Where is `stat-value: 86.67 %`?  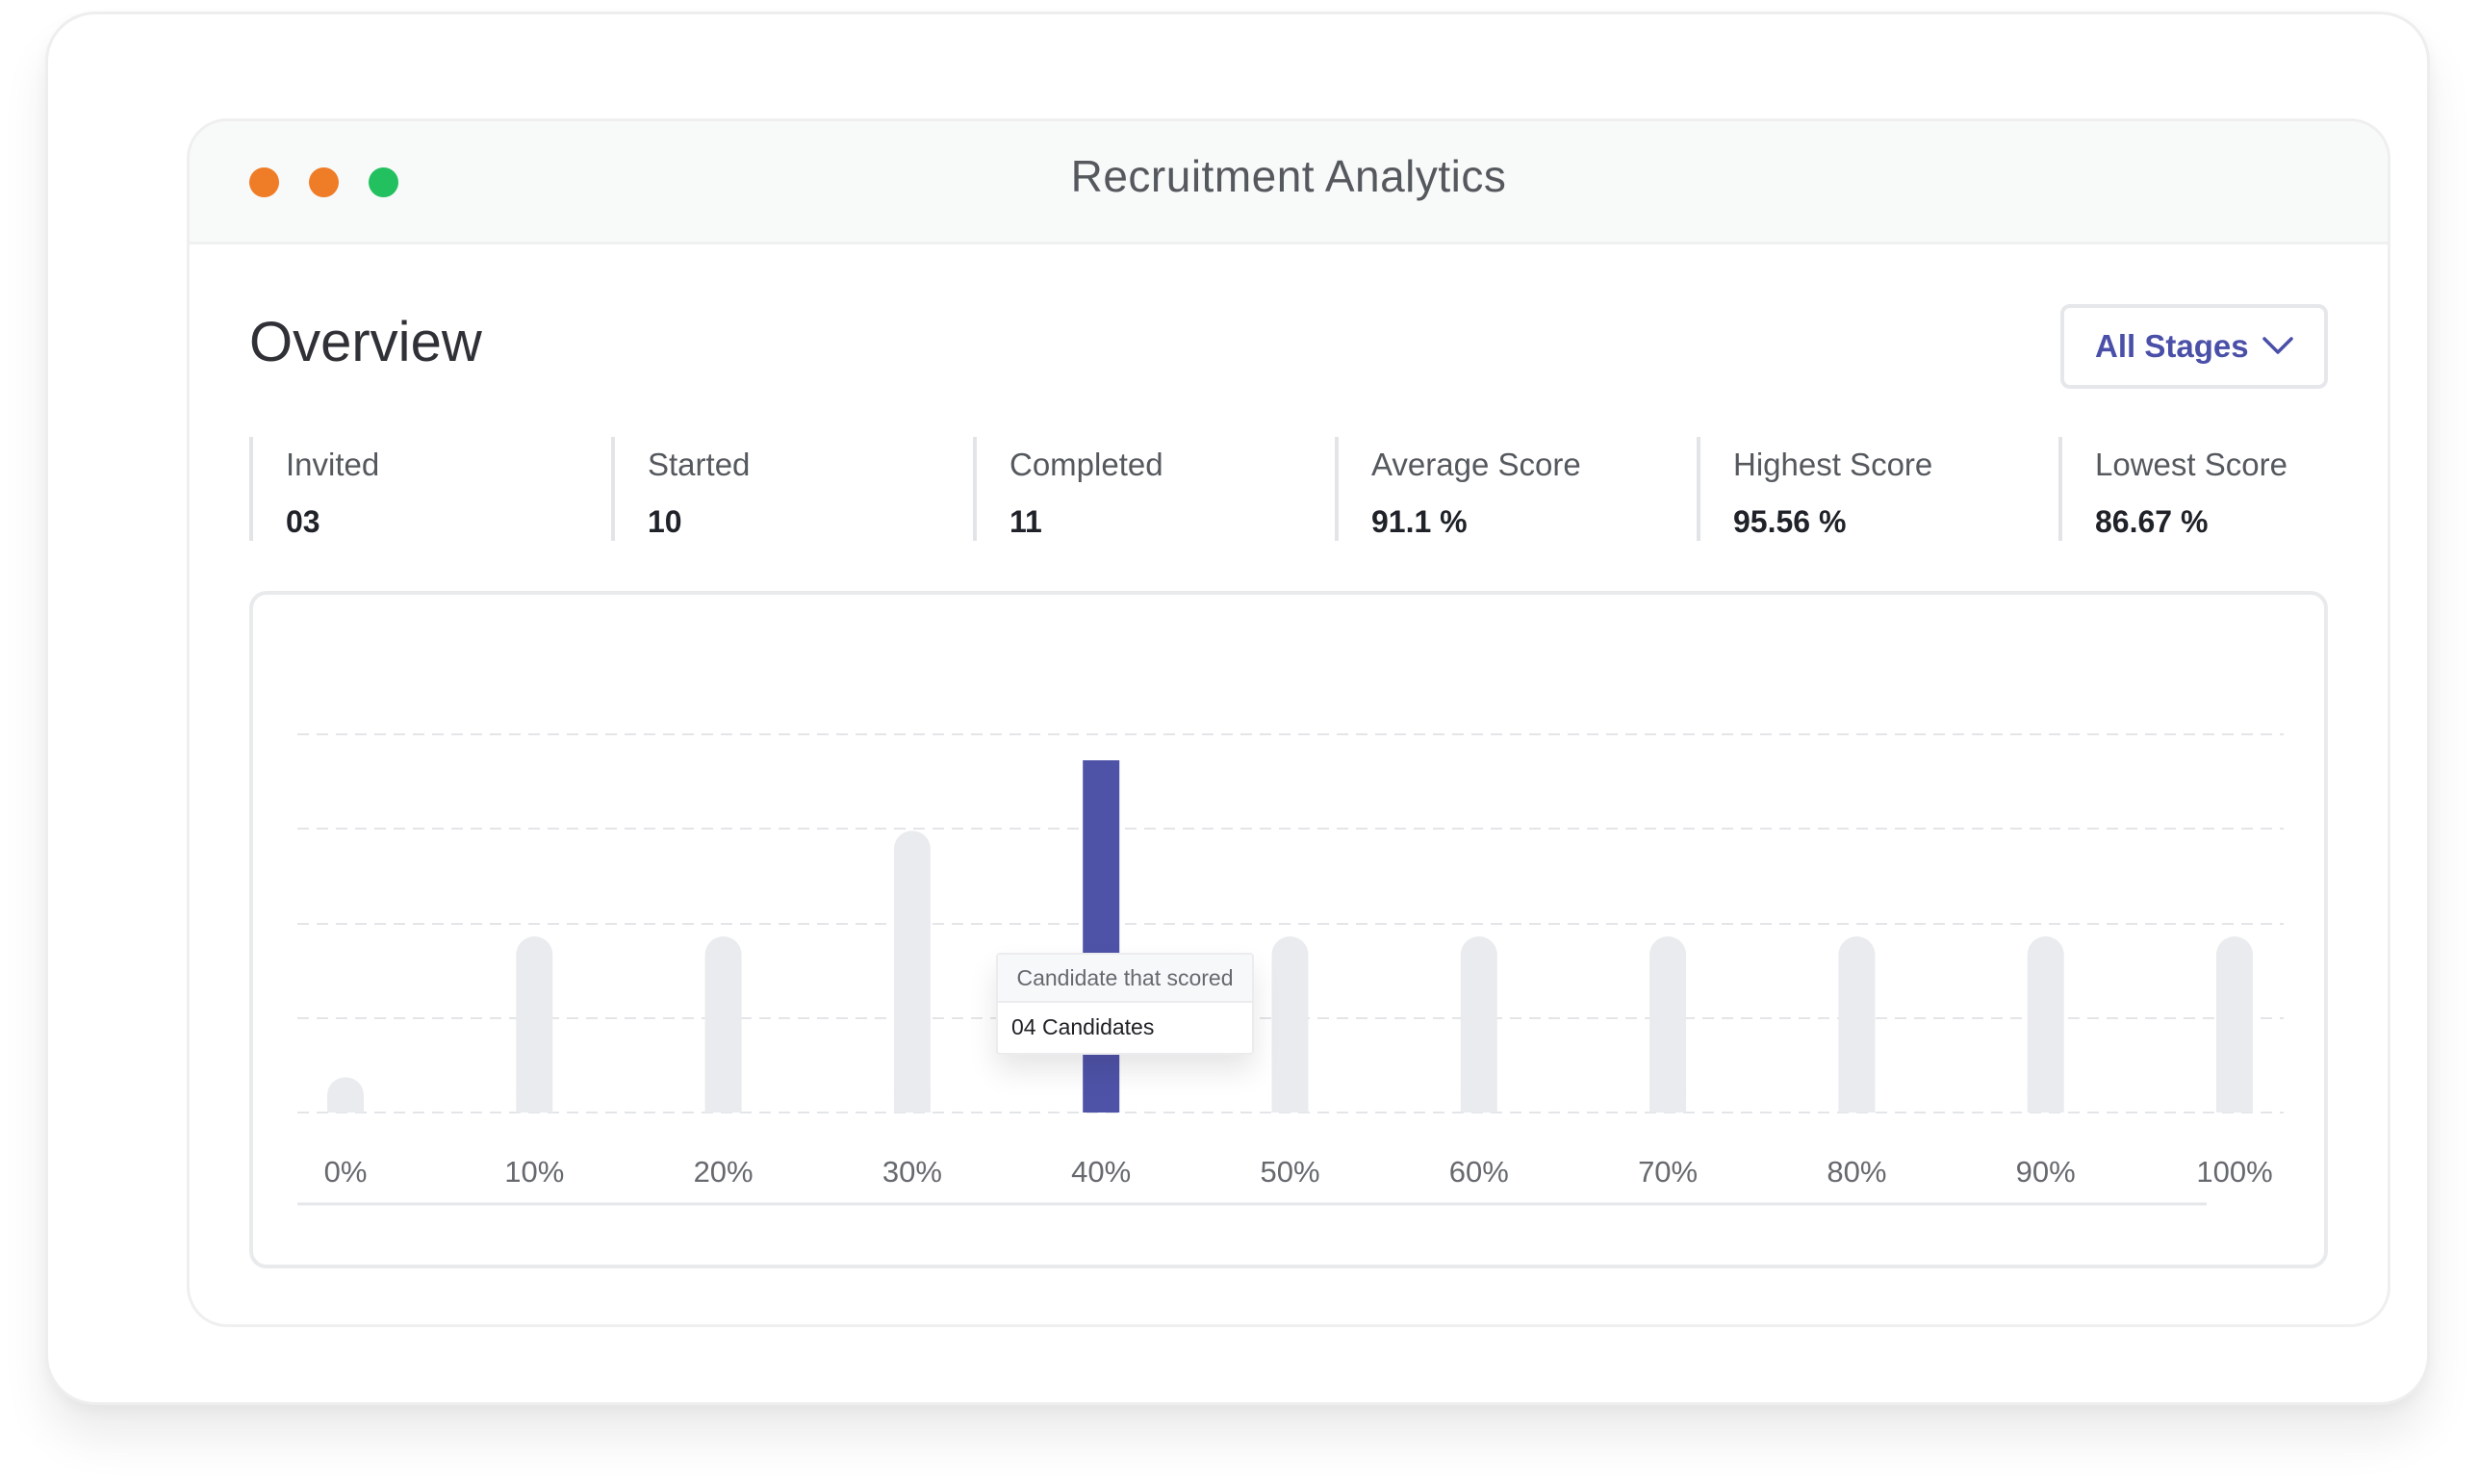
stat-value: 86.67 % is located at coordinates (2152, 521).